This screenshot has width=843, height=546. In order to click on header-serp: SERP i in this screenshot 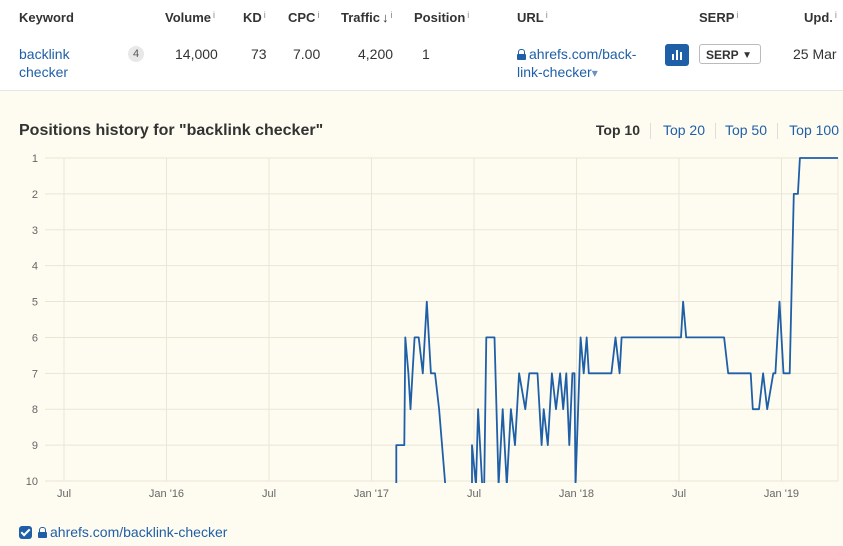, I will do `click(718, 17)`.